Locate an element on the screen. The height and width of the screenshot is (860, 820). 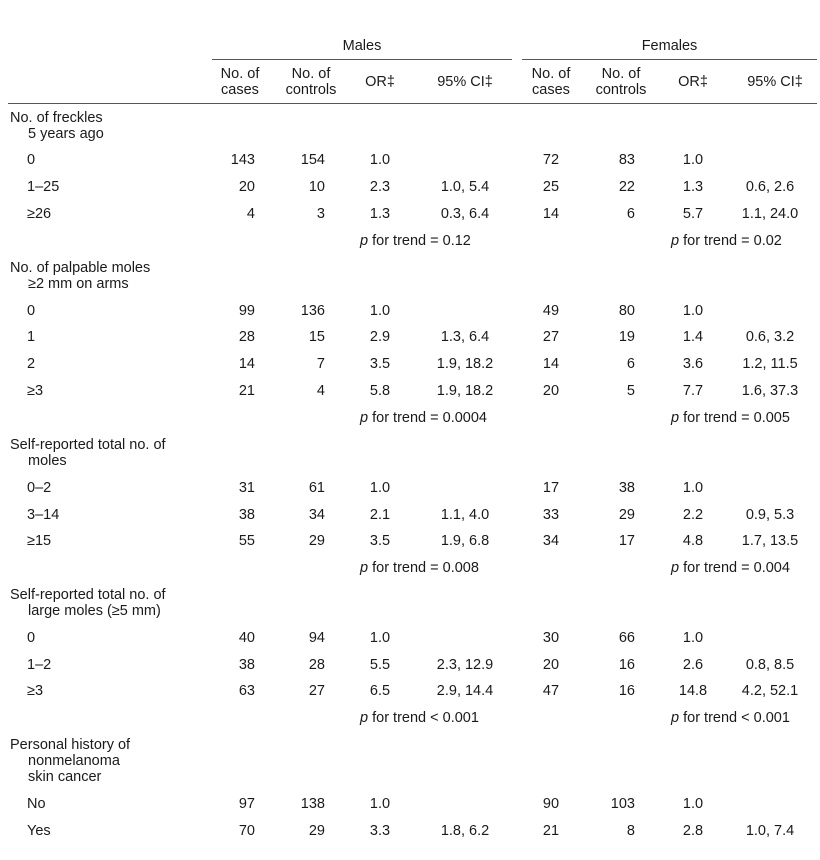
cell-f-controls: 19 is located at coordinates (626, 337).